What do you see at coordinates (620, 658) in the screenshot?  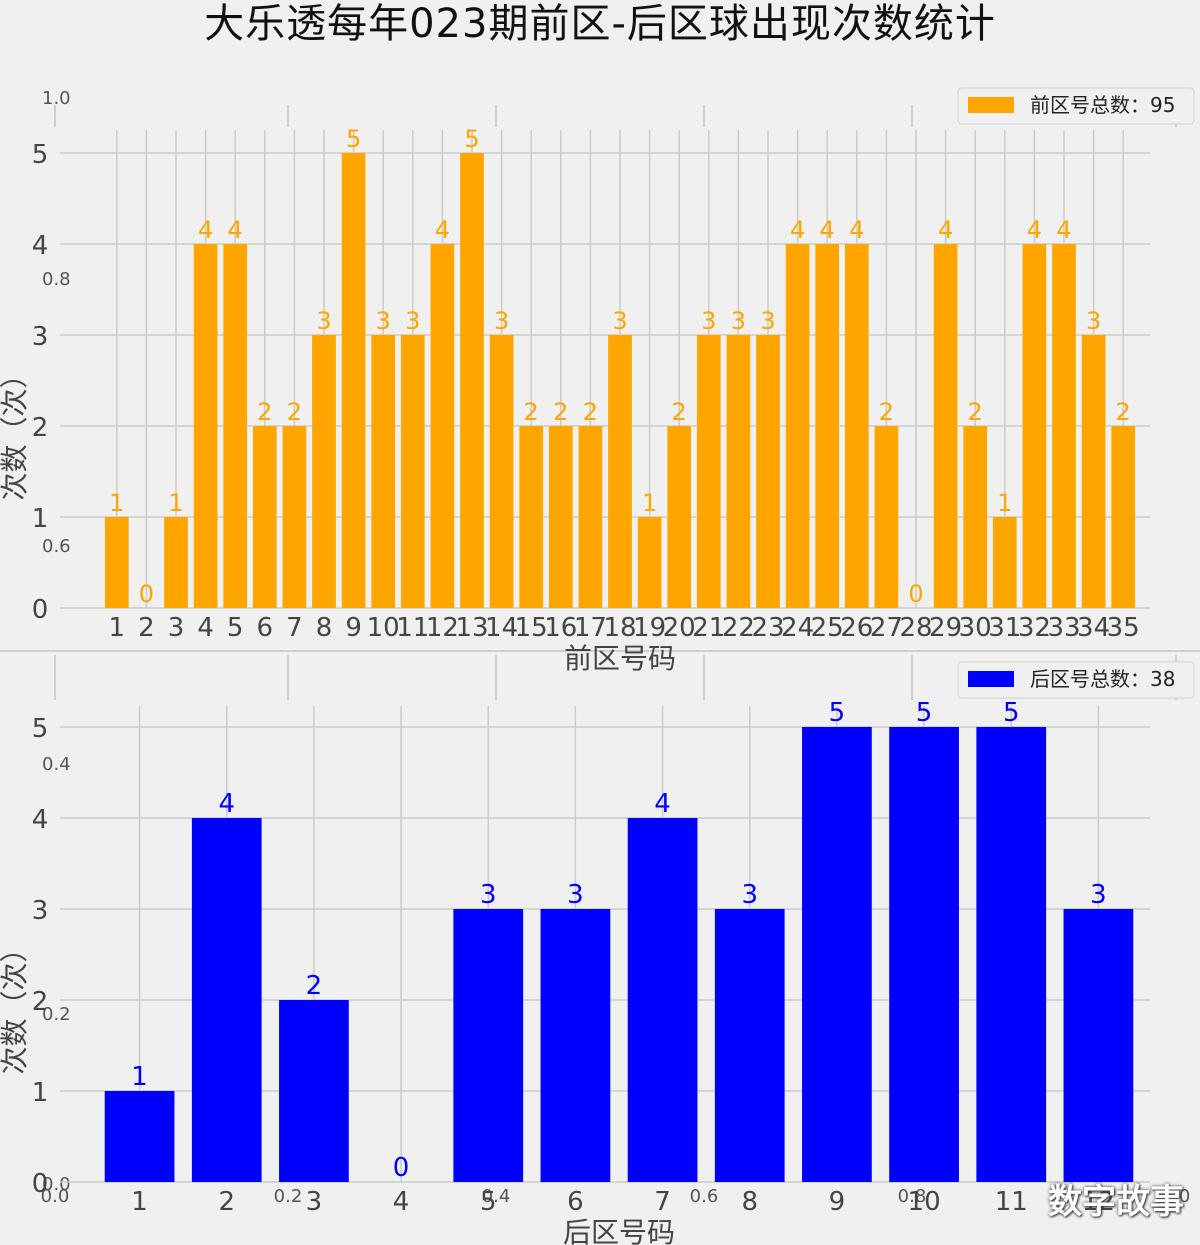 I see `x-axis-label: 前区号码` at bounding box center [620, 658].